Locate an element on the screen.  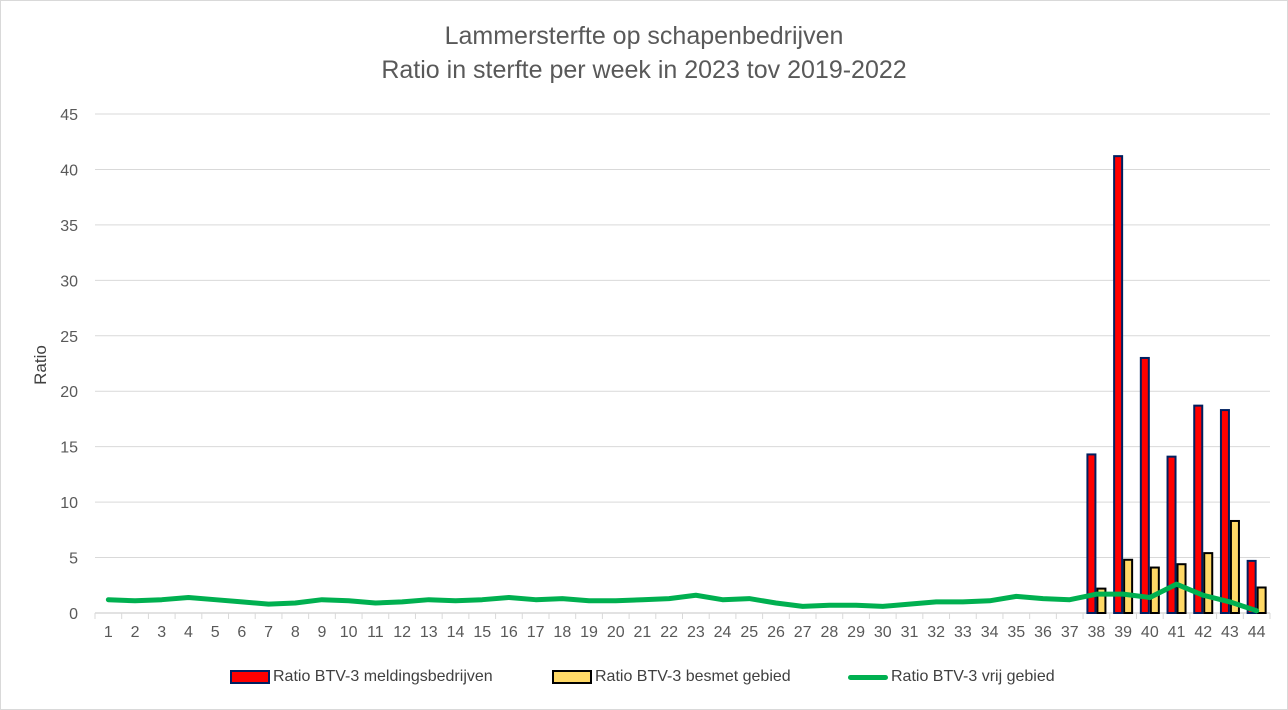
x-tick-label: 23 is located at coordinates (696, 632).